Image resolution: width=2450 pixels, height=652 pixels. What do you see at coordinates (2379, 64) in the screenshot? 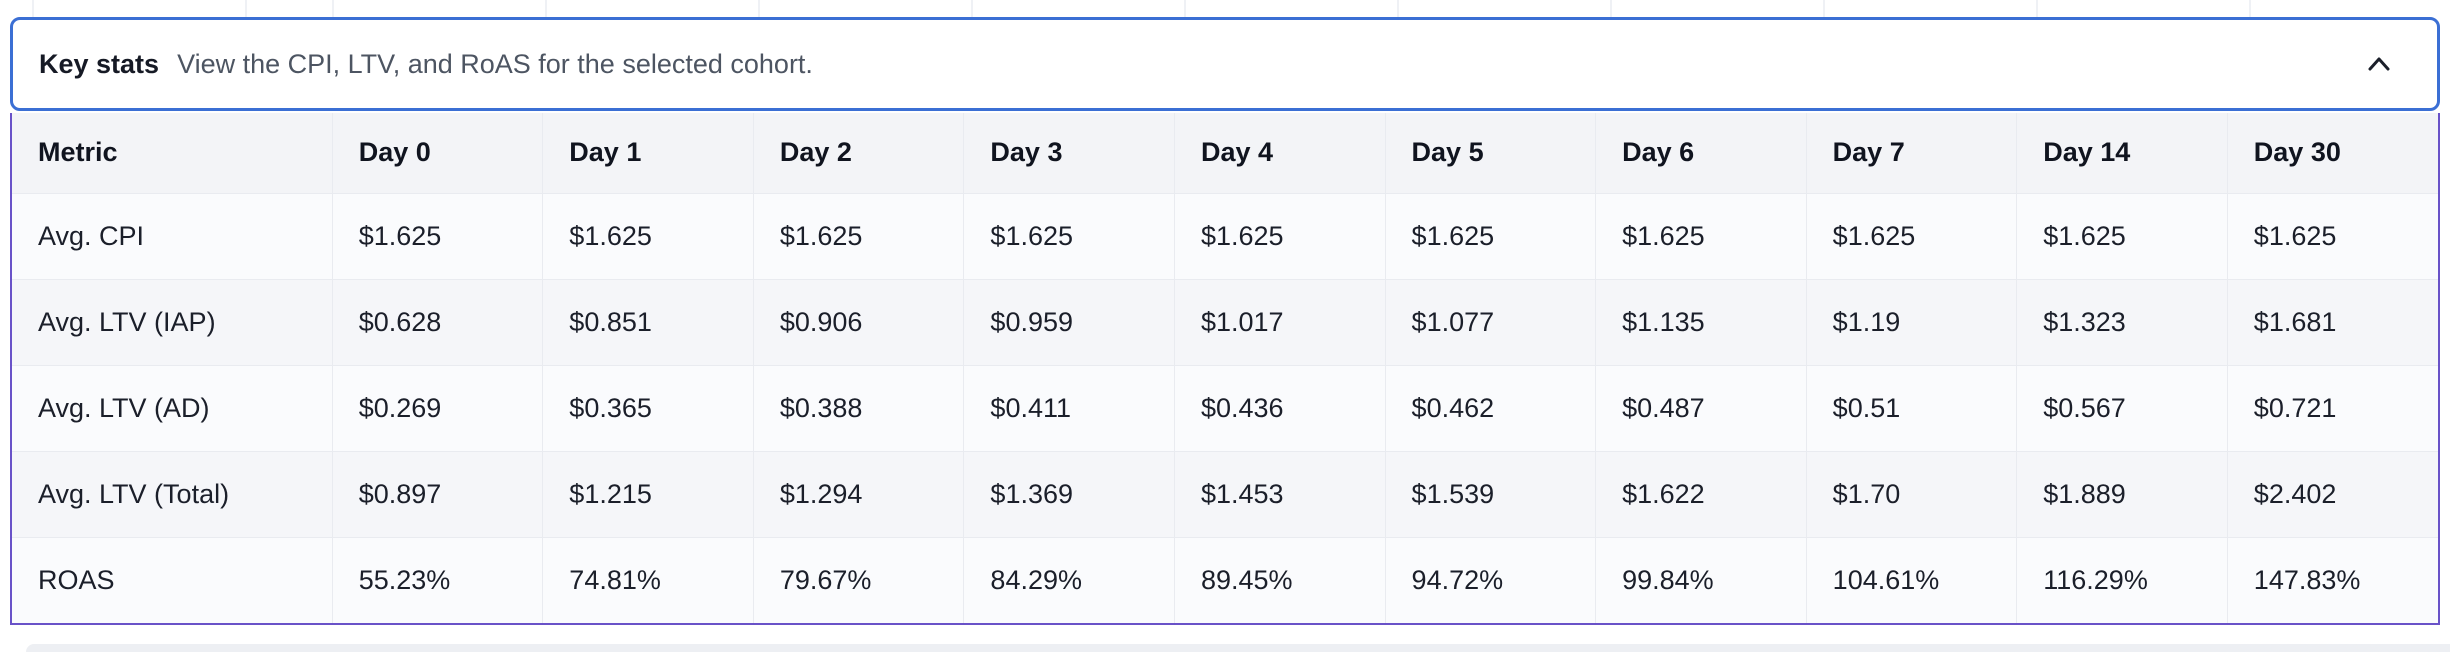
I see `chevron-up-icon` at bounding box center [2379, 64].